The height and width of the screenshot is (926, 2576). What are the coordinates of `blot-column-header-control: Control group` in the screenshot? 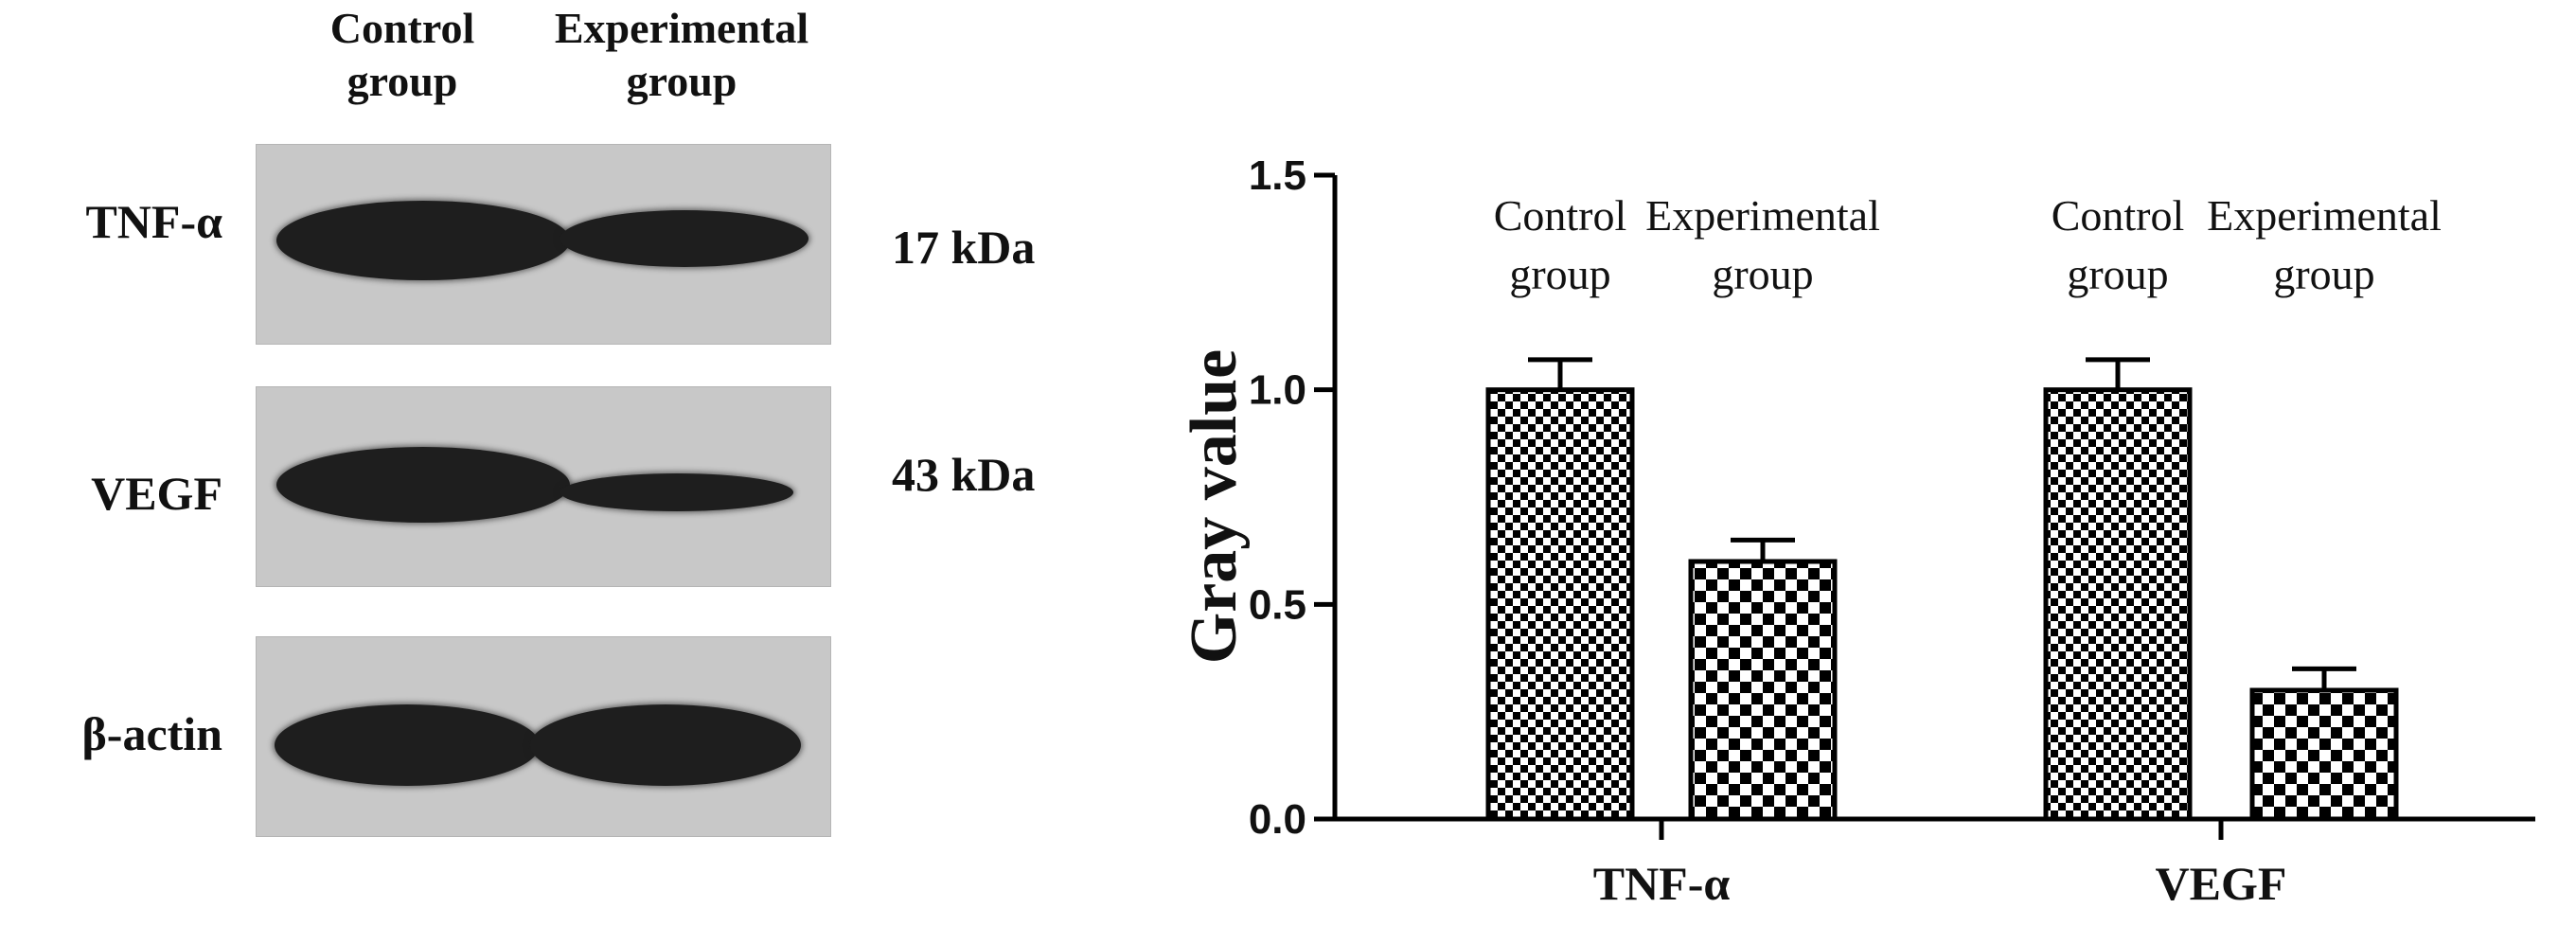 It's located at (403, 55).